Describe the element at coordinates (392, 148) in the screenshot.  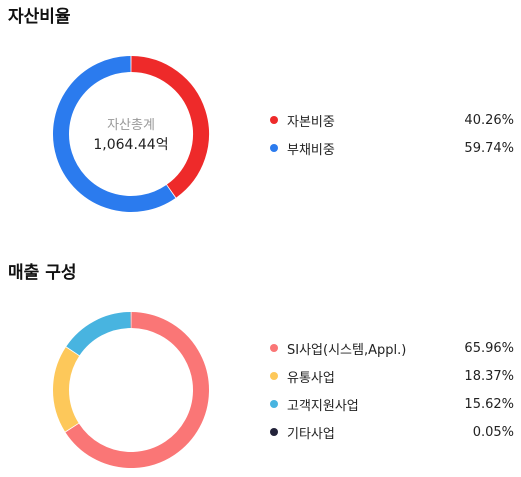
I see `legend-item-liability: 부채비중 59.74%` at that location.